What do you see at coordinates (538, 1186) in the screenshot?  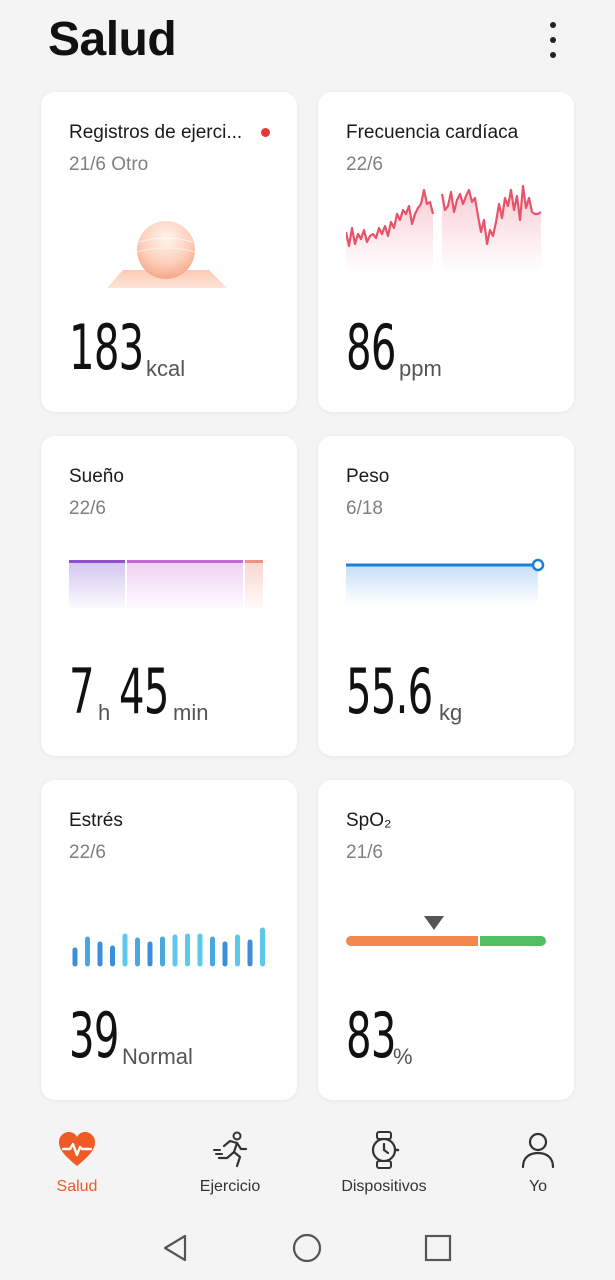 I see `nav-label: Yo` at bounding box center [538, 1186].